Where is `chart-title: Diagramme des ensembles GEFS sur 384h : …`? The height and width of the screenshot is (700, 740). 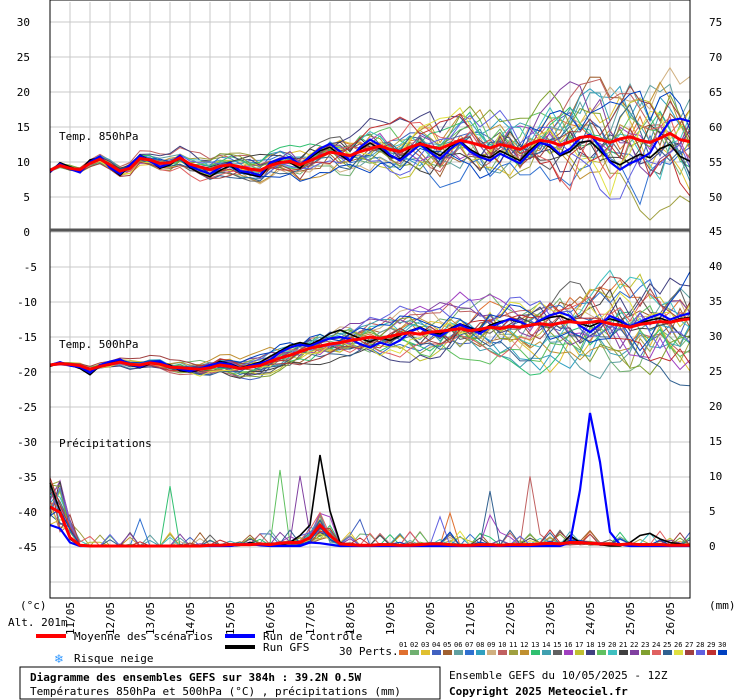 chart-title: Diagramme des ensembles GEFS sur 384h : … is located at coordinates (196, 677).